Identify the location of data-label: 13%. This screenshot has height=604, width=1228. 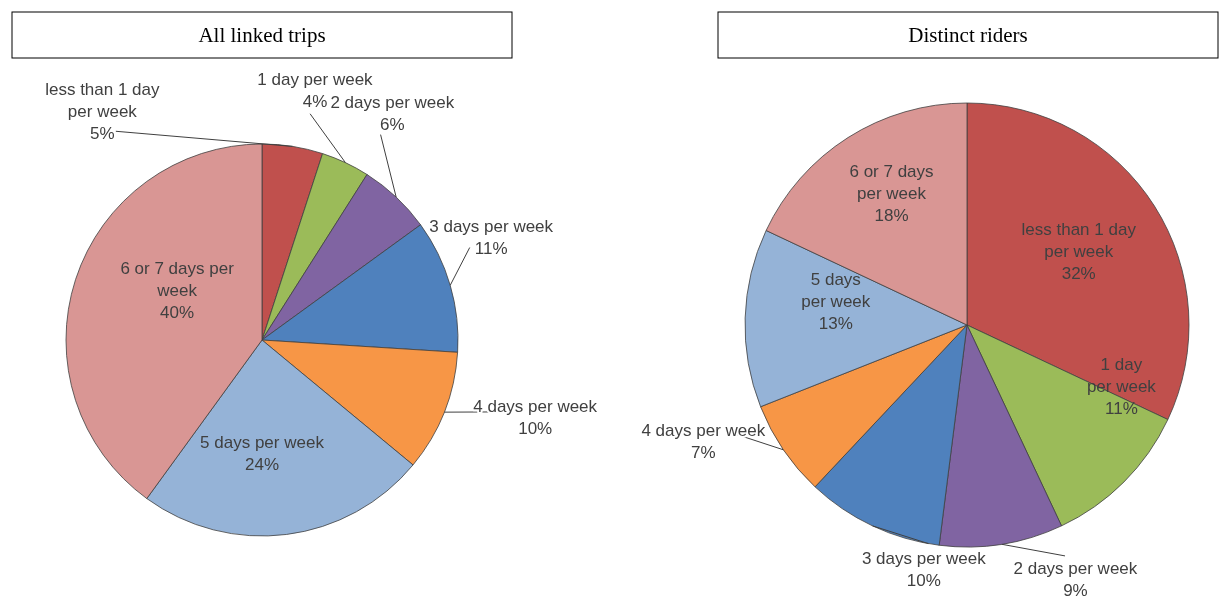
(835, 323).